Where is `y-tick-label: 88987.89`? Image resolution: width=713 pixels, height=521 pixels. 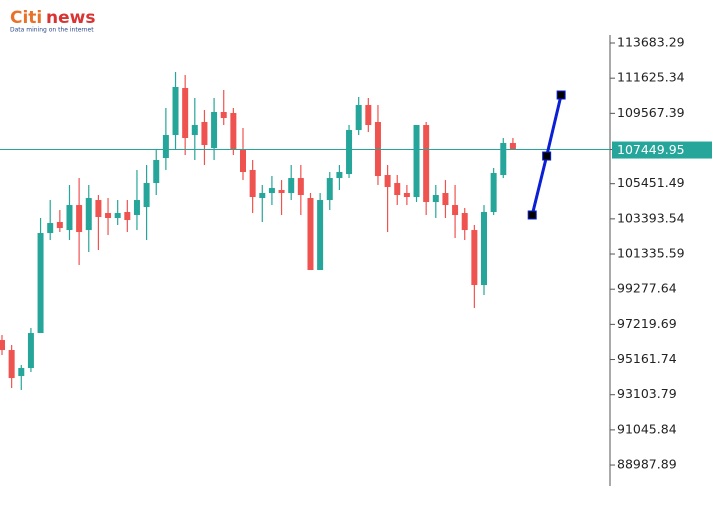 y-tick-label: 88987.89 is located at coordinates (647, 464).